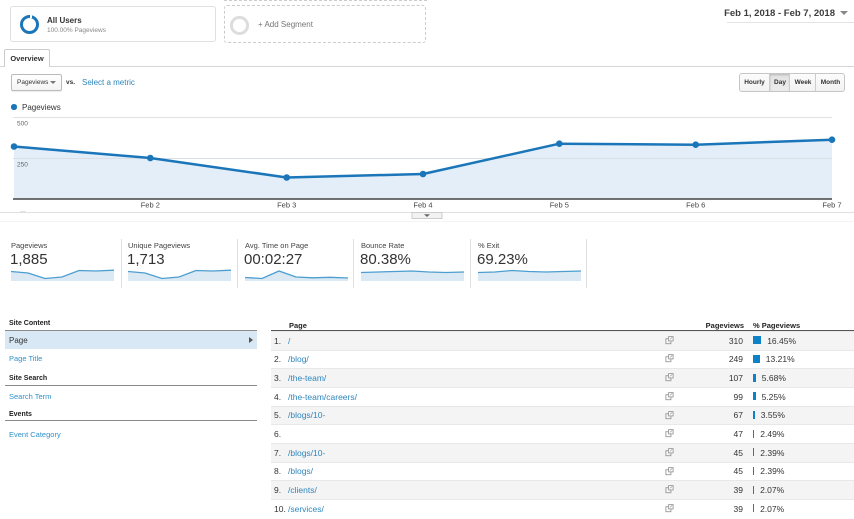 This screenshot has height=519, width=854. What do you see at coordinates (695, 205) in the screenshot?
I see `svg-text: Feb 6` at bounding box center [695, 205].